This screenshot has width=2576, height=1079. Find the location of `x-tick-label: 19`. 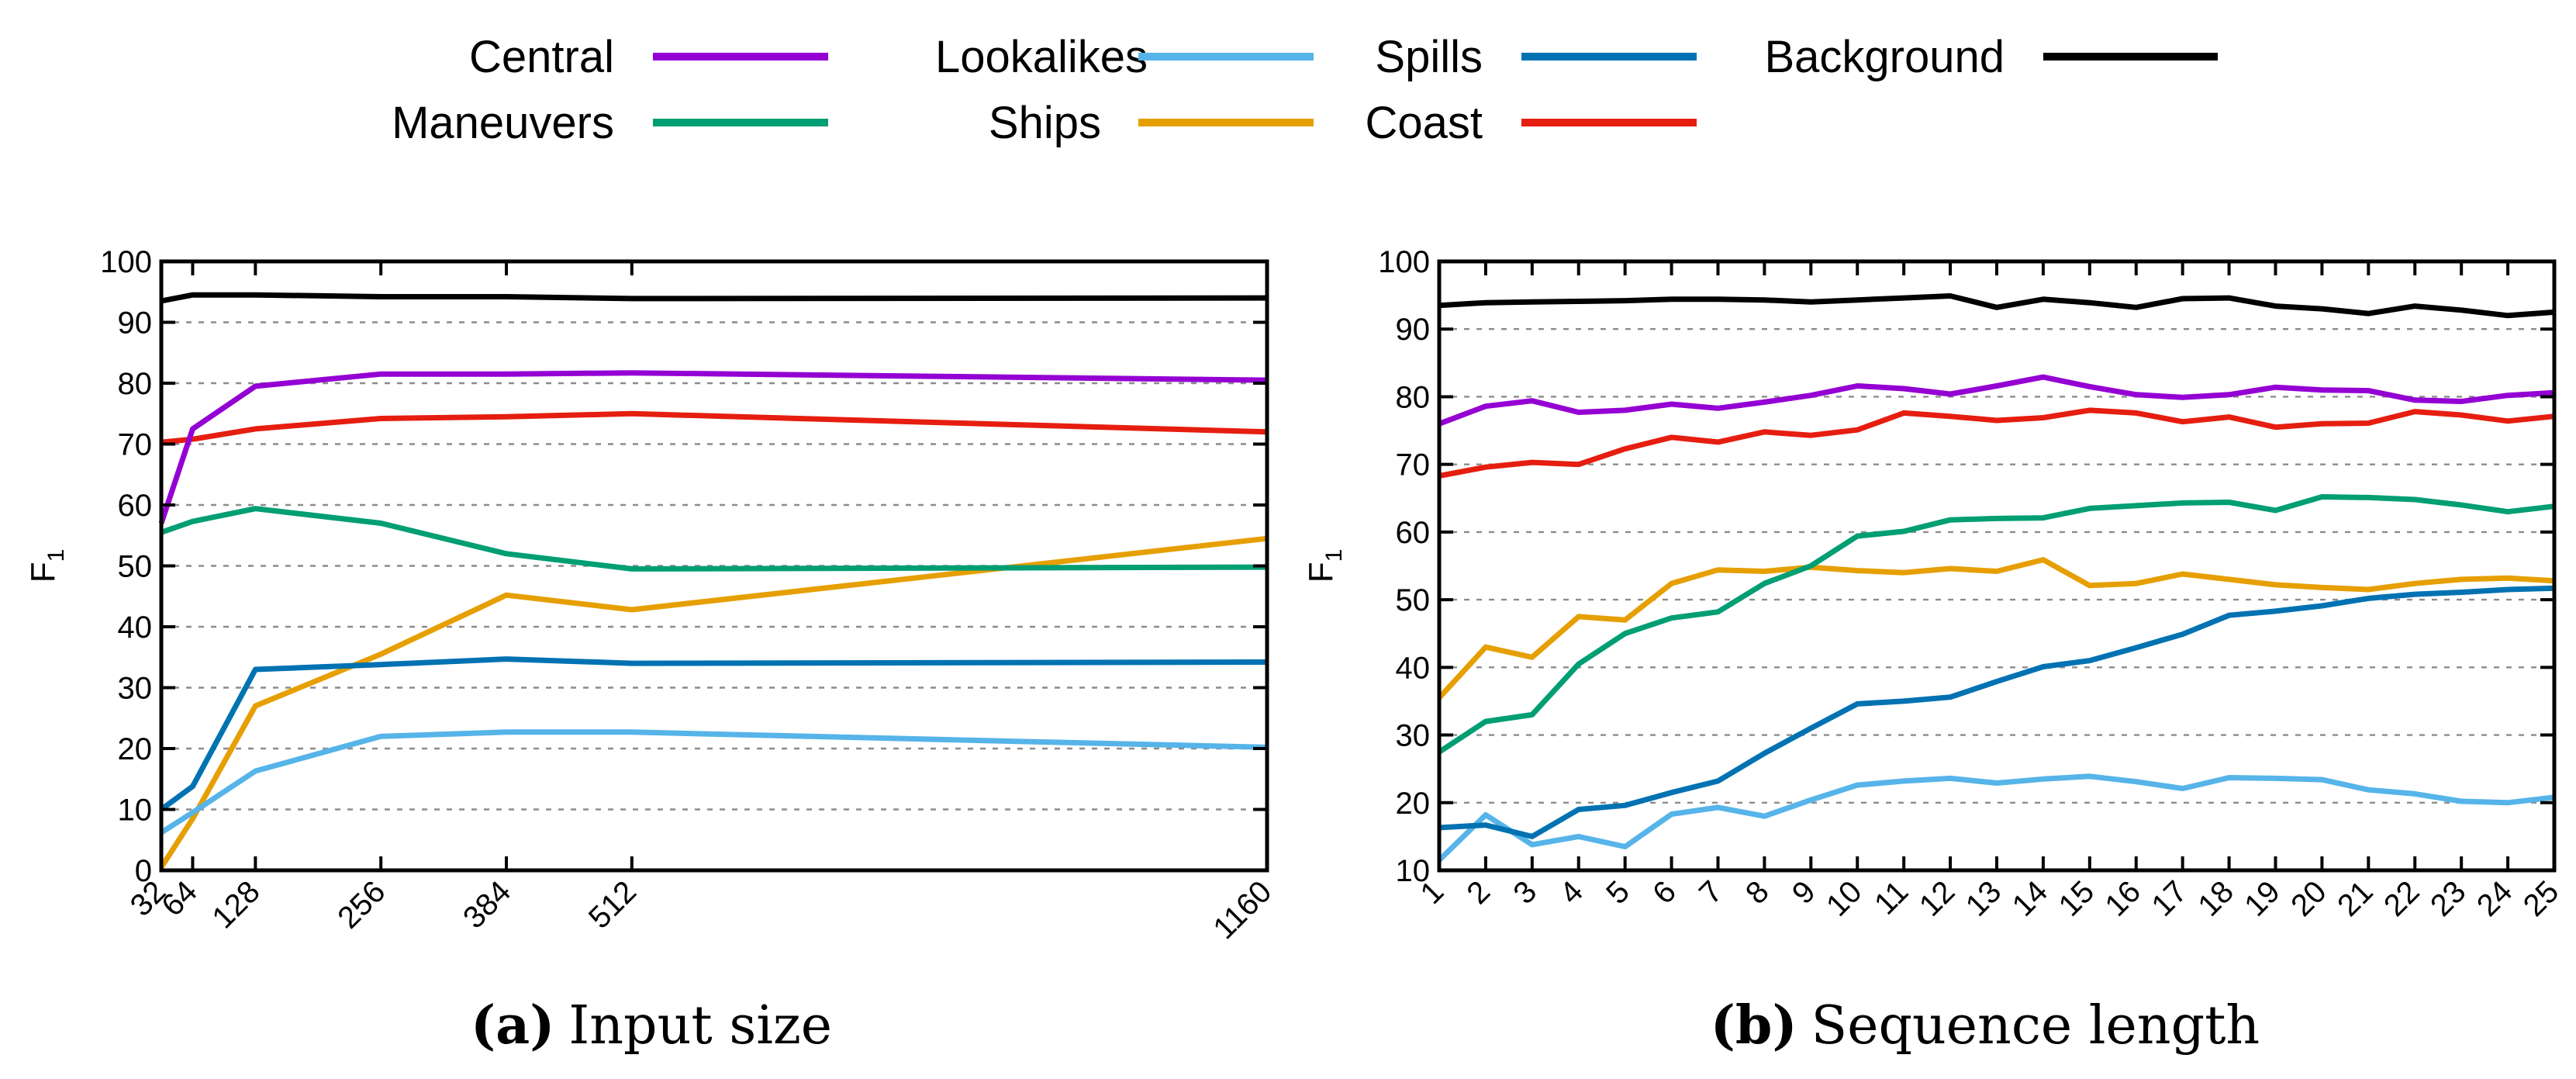

x-tick-label: 19 is located at coordinates (2262, 899).